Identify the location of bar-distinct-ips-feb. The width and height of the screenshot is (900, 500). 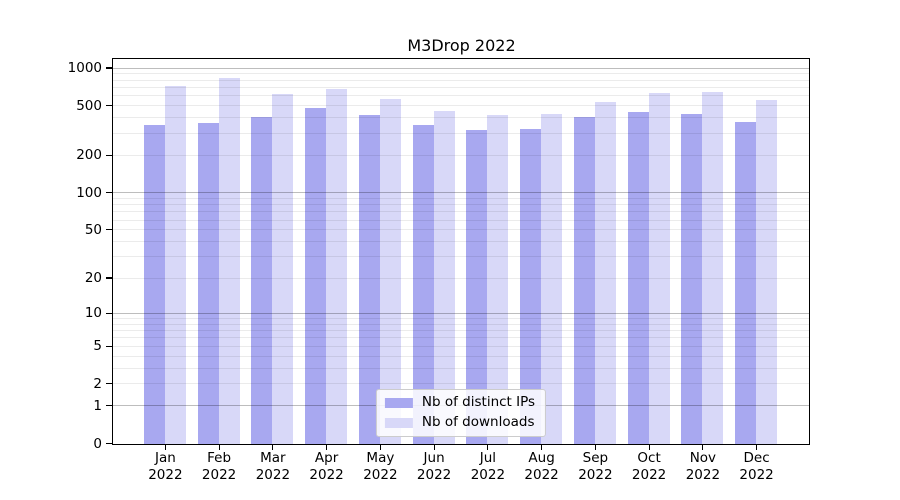
(208, 283).